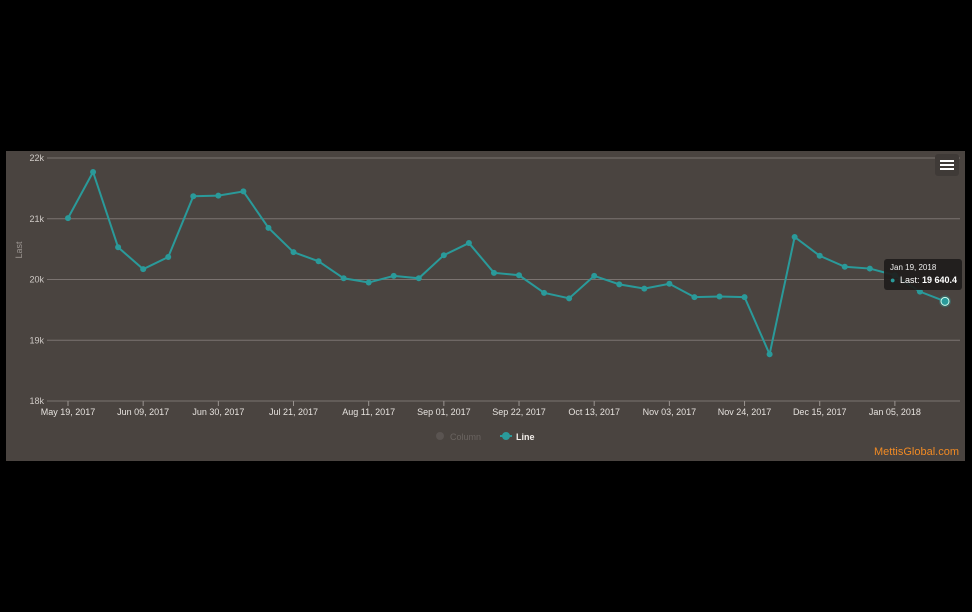  Describe the element at coordinates (36, 158) in the screenshot. I see `y-tick-label: 22k` at that location.